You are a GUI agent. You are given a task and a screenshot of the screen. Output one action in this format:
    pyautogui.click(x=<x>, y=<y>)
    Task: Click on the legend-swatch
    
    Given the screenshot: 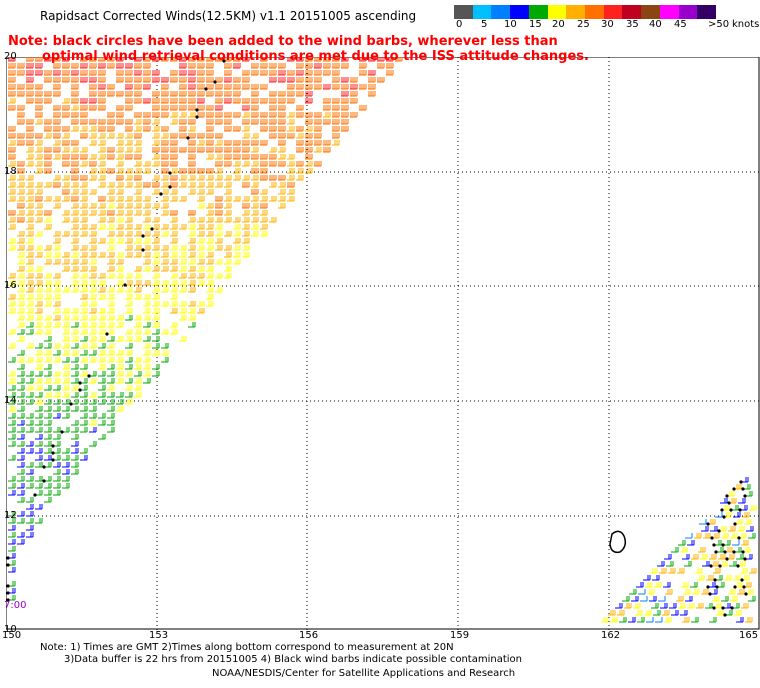 What is the action you would take?
    pyautogui.click(x=632, y=12)
    